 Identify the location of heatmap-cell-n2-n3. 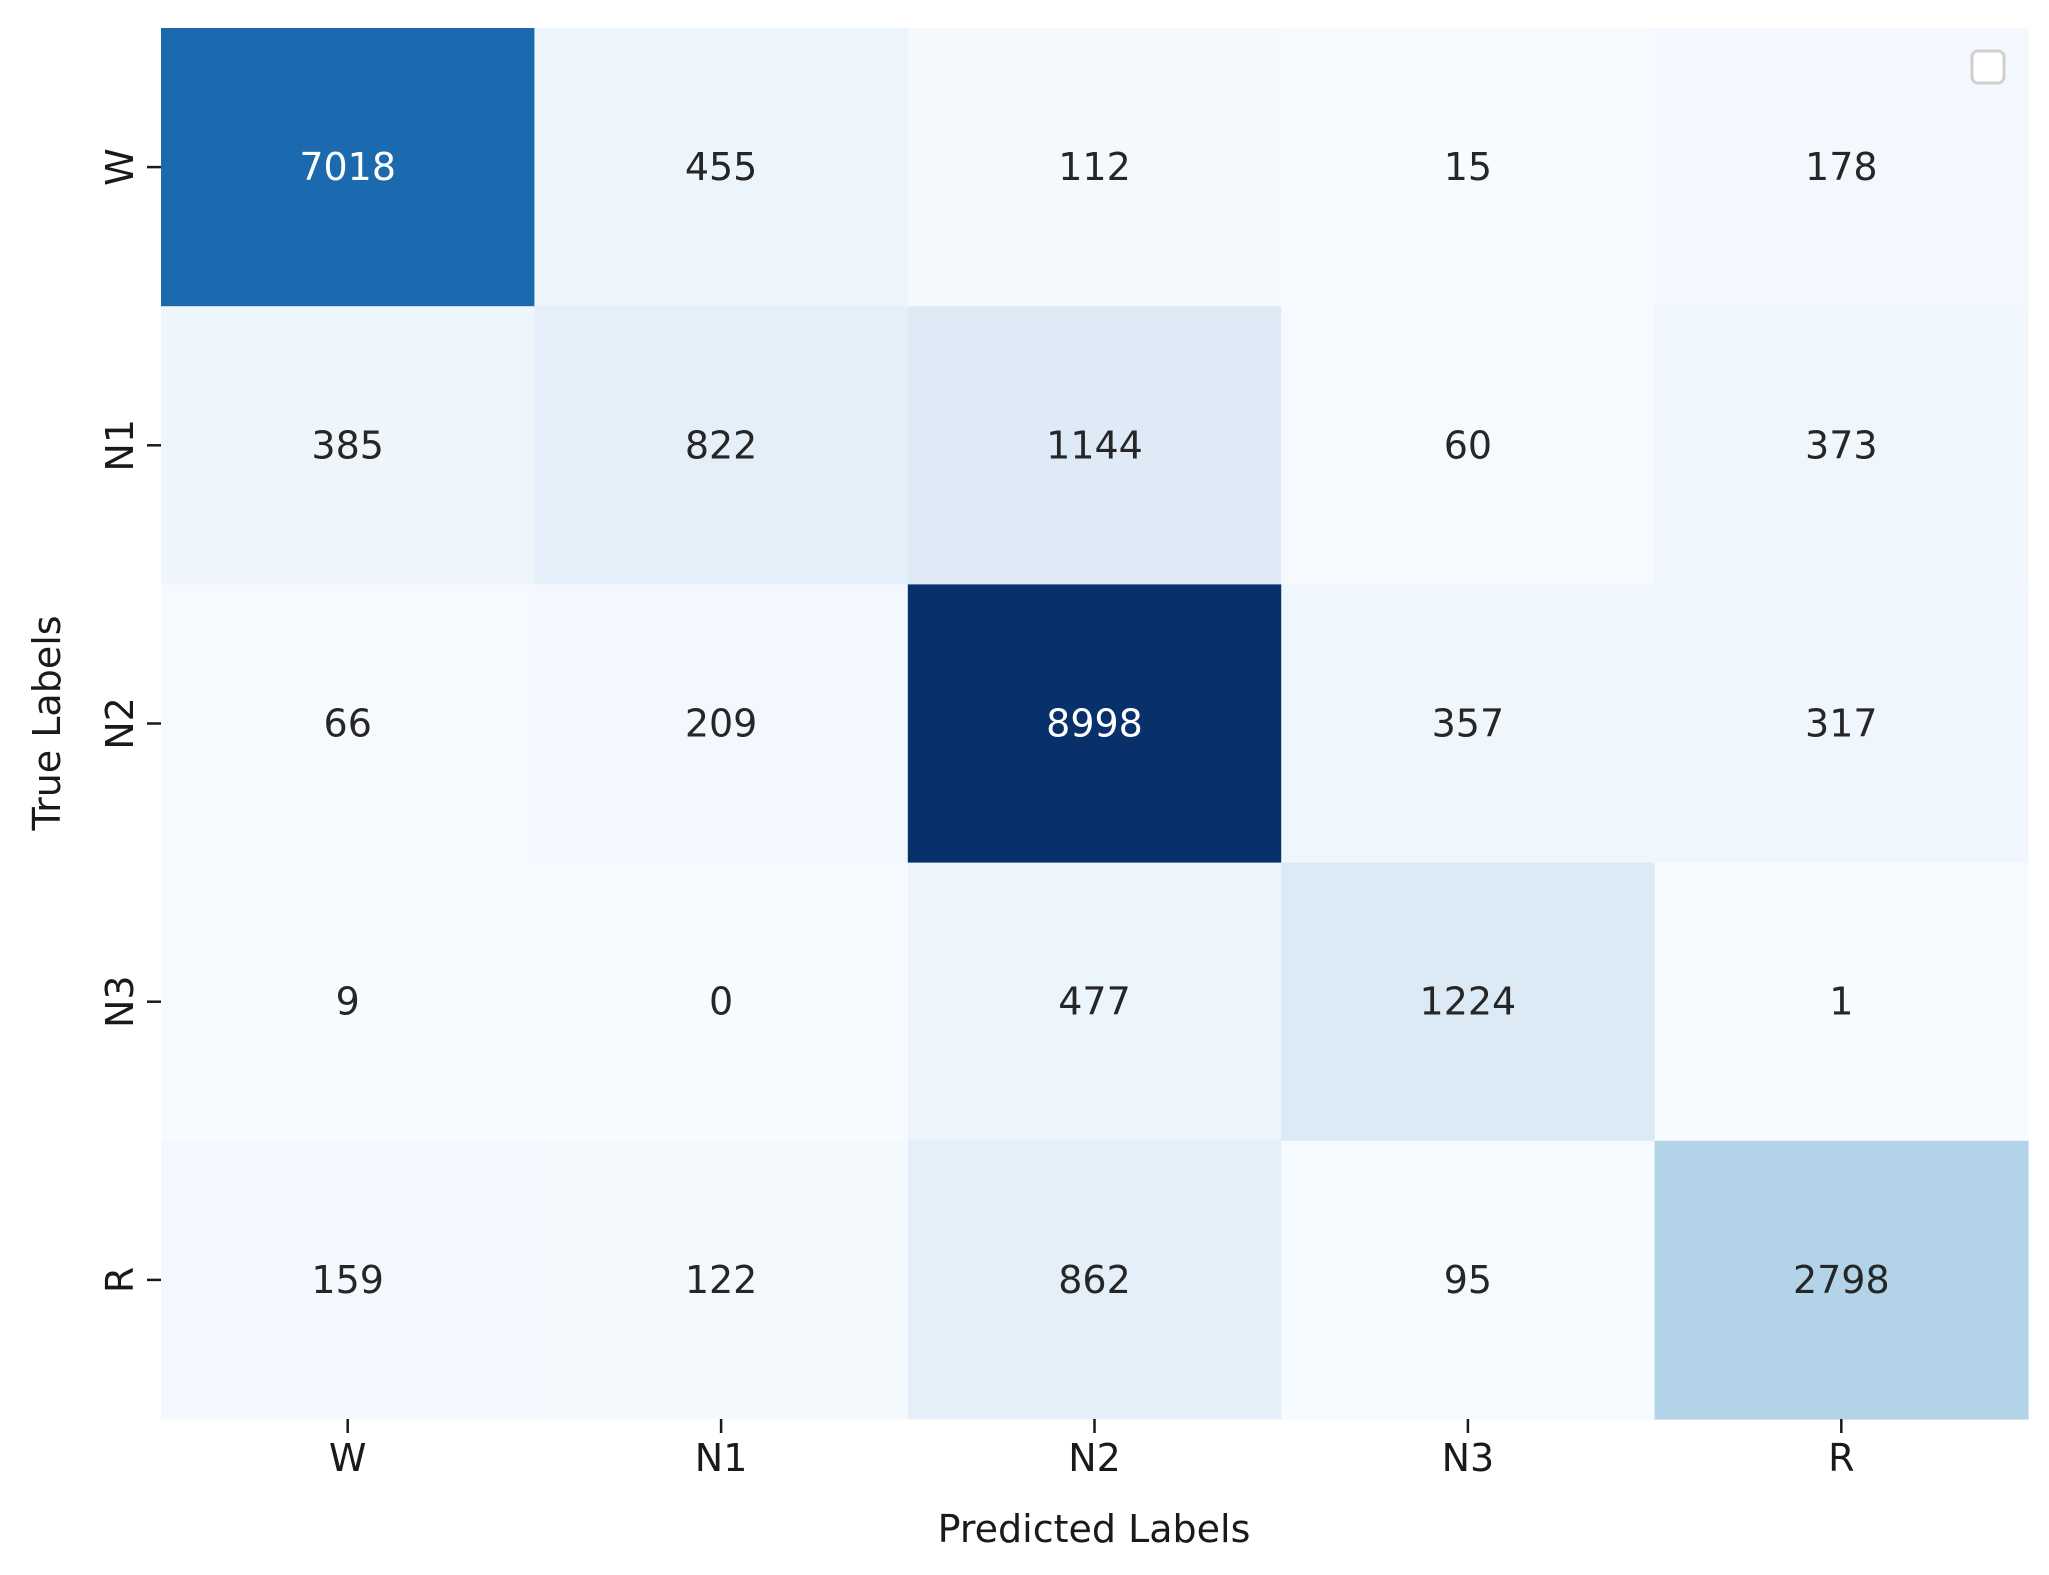
(1468, 724).